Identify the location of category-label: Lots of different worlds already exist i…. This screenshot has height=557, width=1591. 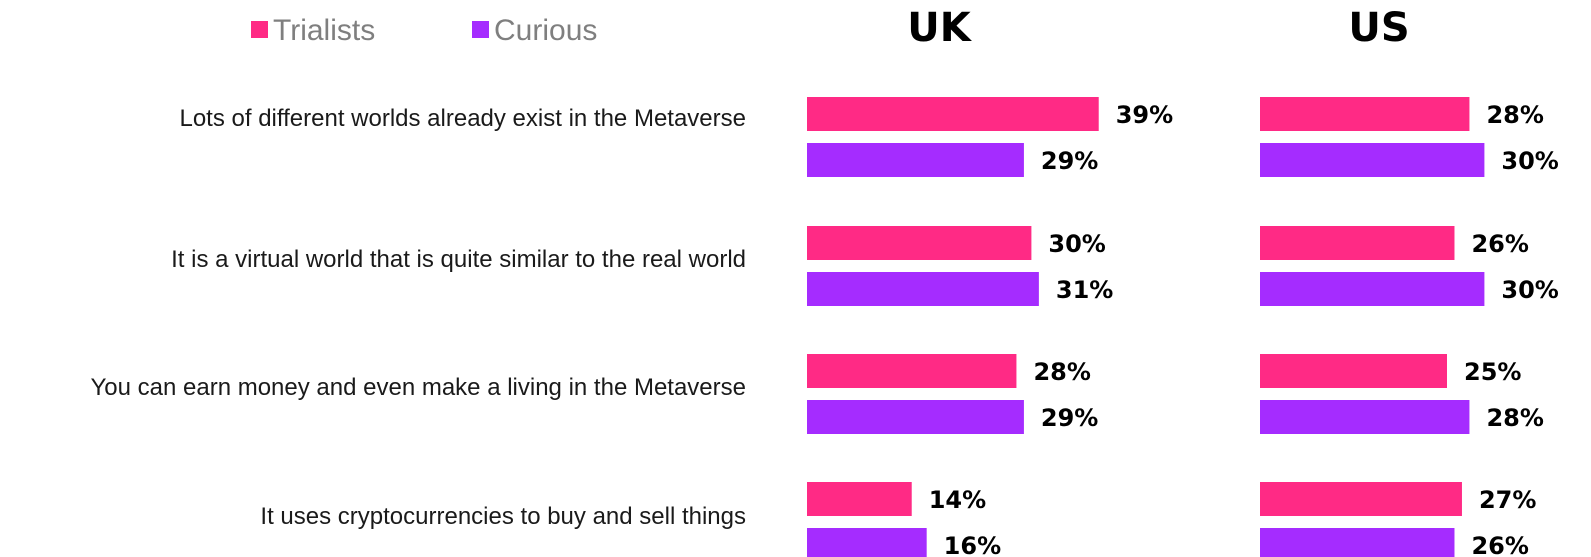
(462, 118).